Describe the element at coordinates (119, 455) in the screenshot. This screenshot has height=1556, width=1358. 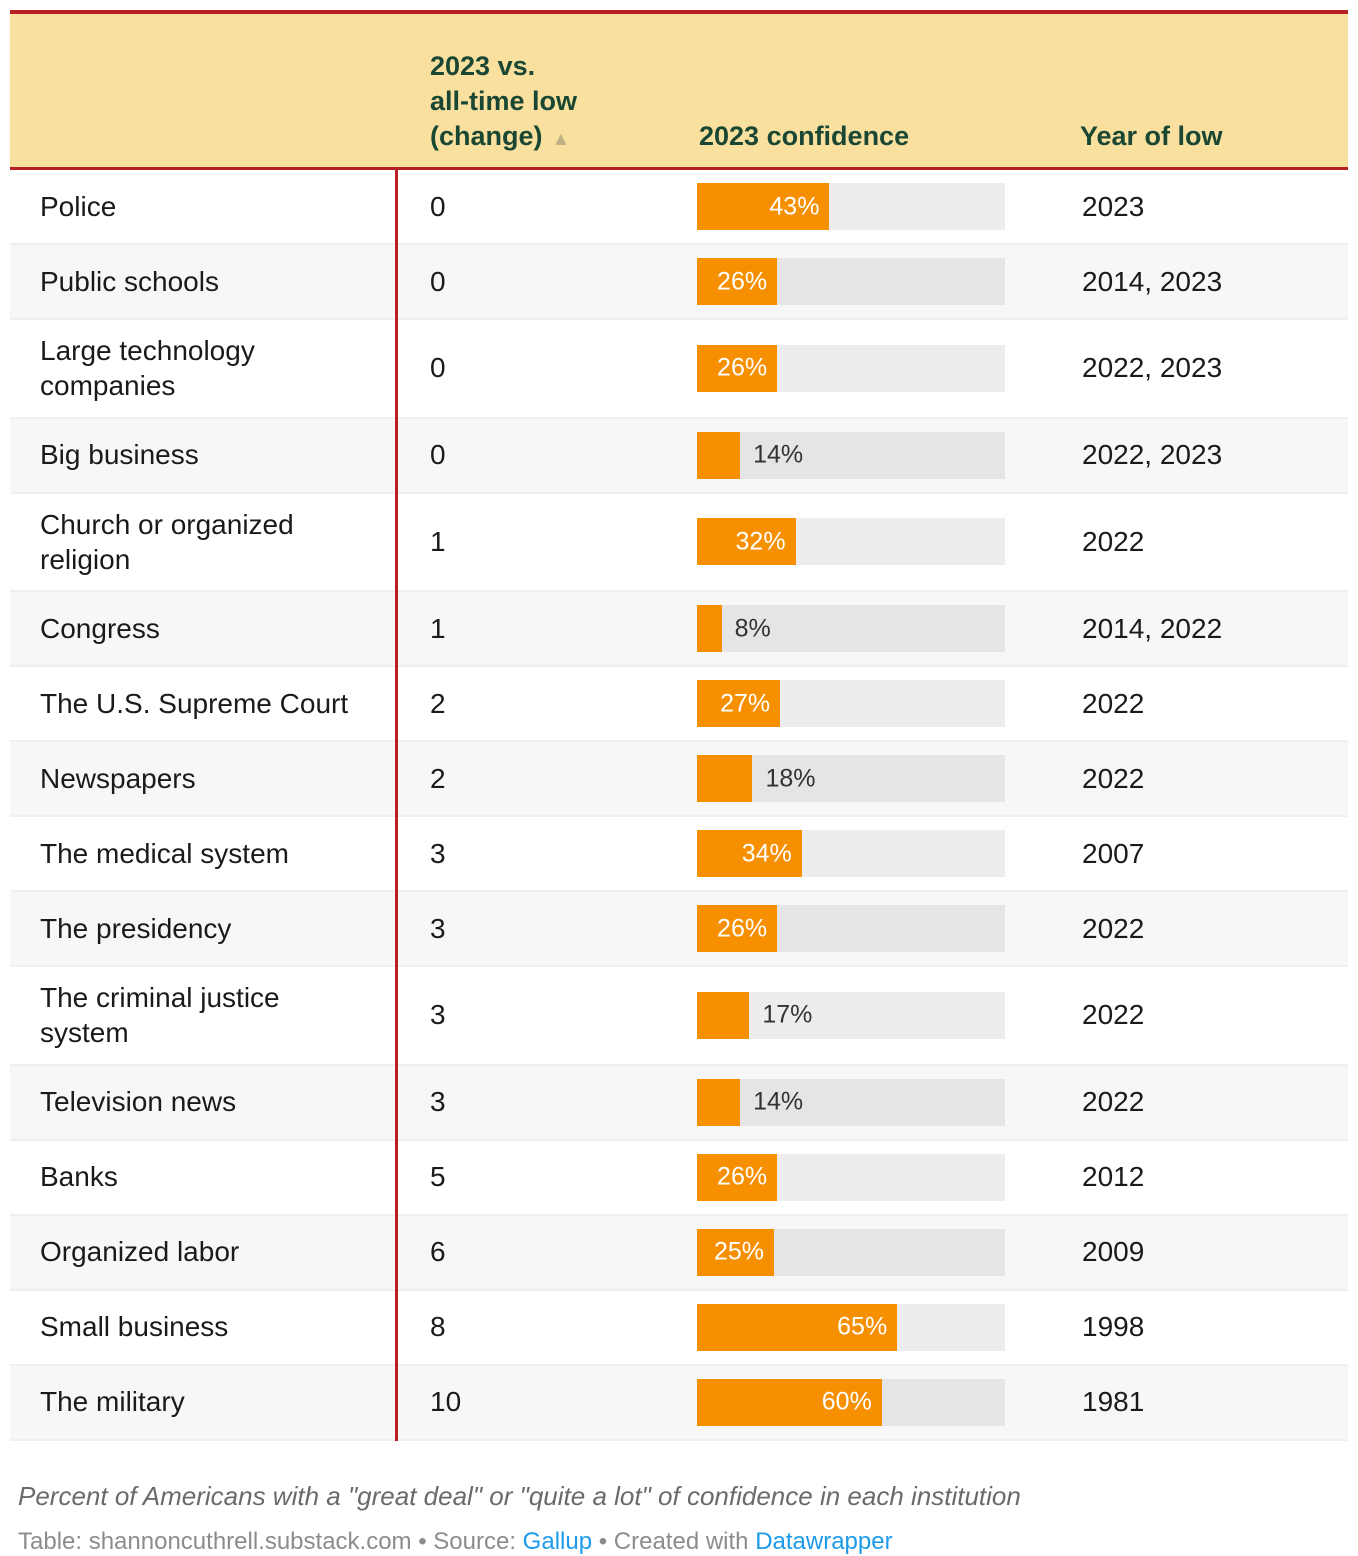
I see `institution-label: Big business` at that location.